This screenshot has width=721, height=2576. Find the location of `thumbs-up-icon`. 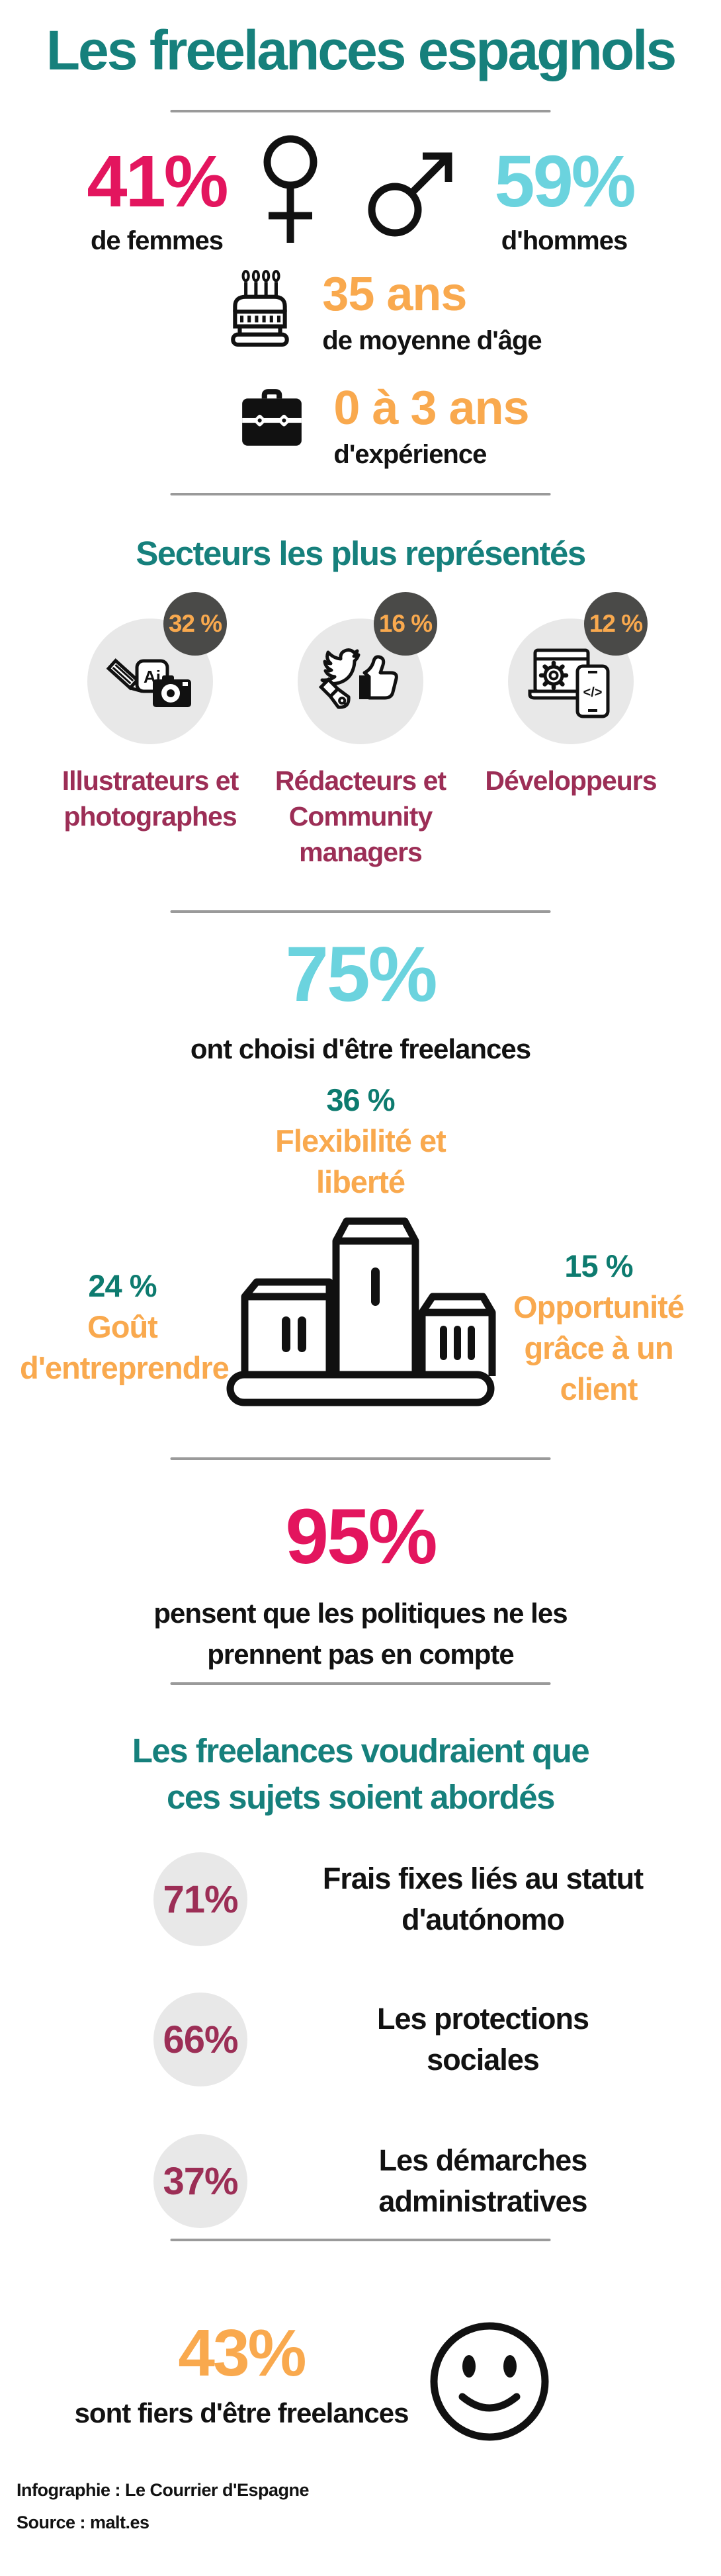

thumbs-up-icon is located at coordinates (378, 677).